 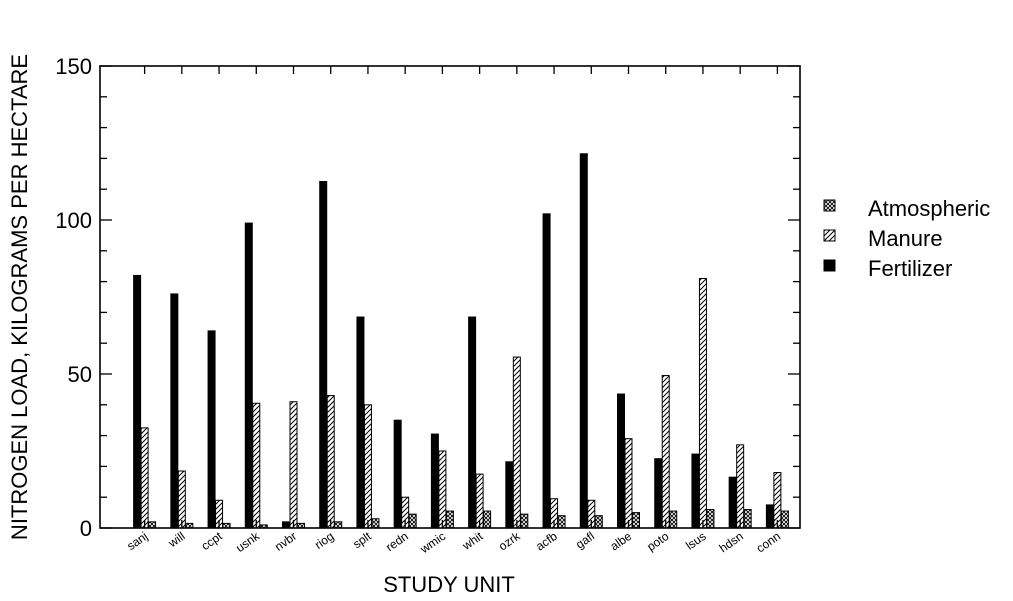 What do you see at coordinates (86, 528) in the screenshot?
I see `y-tick-label: 0` at bounding box center [86, 528].